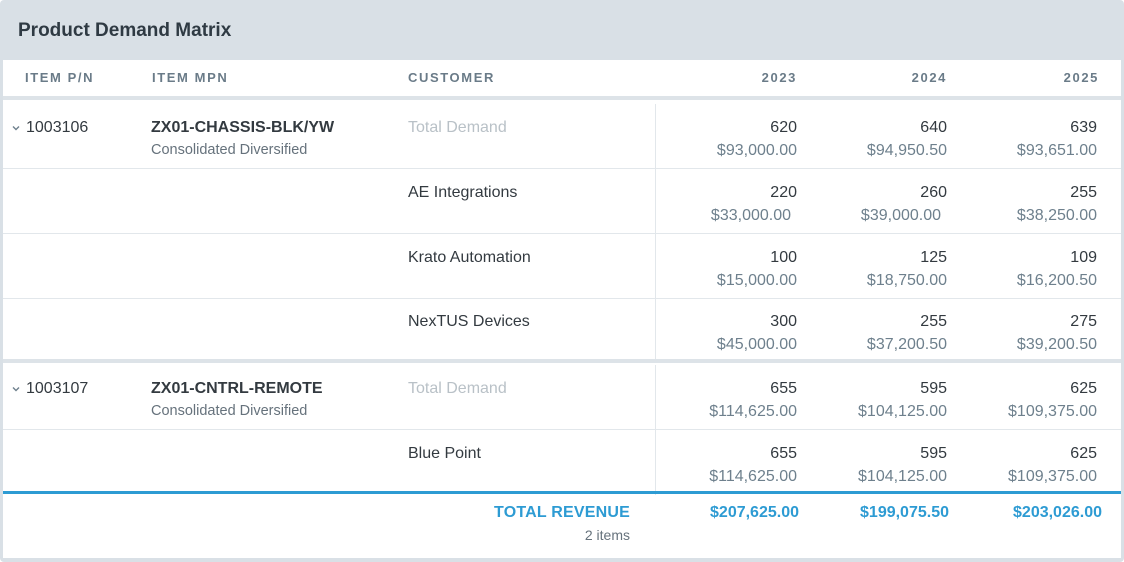 This screenshot has width=1124, height=562. Describe the element at coordinates (783, 321) in the screenshot. I see `qty-2023: 300` at that location.